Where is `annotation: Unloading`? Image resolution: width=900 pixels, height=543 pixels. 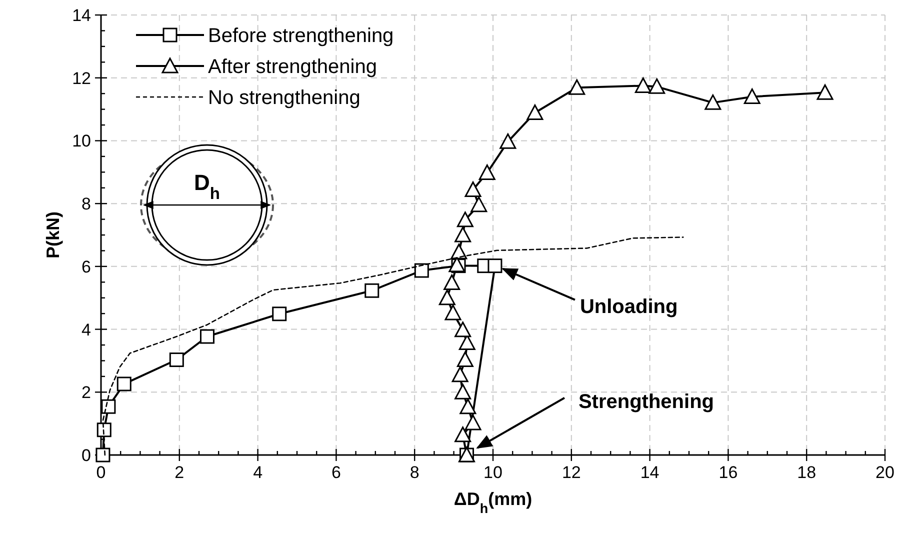 annotation: Unloading is located at coordinates (629, 307).